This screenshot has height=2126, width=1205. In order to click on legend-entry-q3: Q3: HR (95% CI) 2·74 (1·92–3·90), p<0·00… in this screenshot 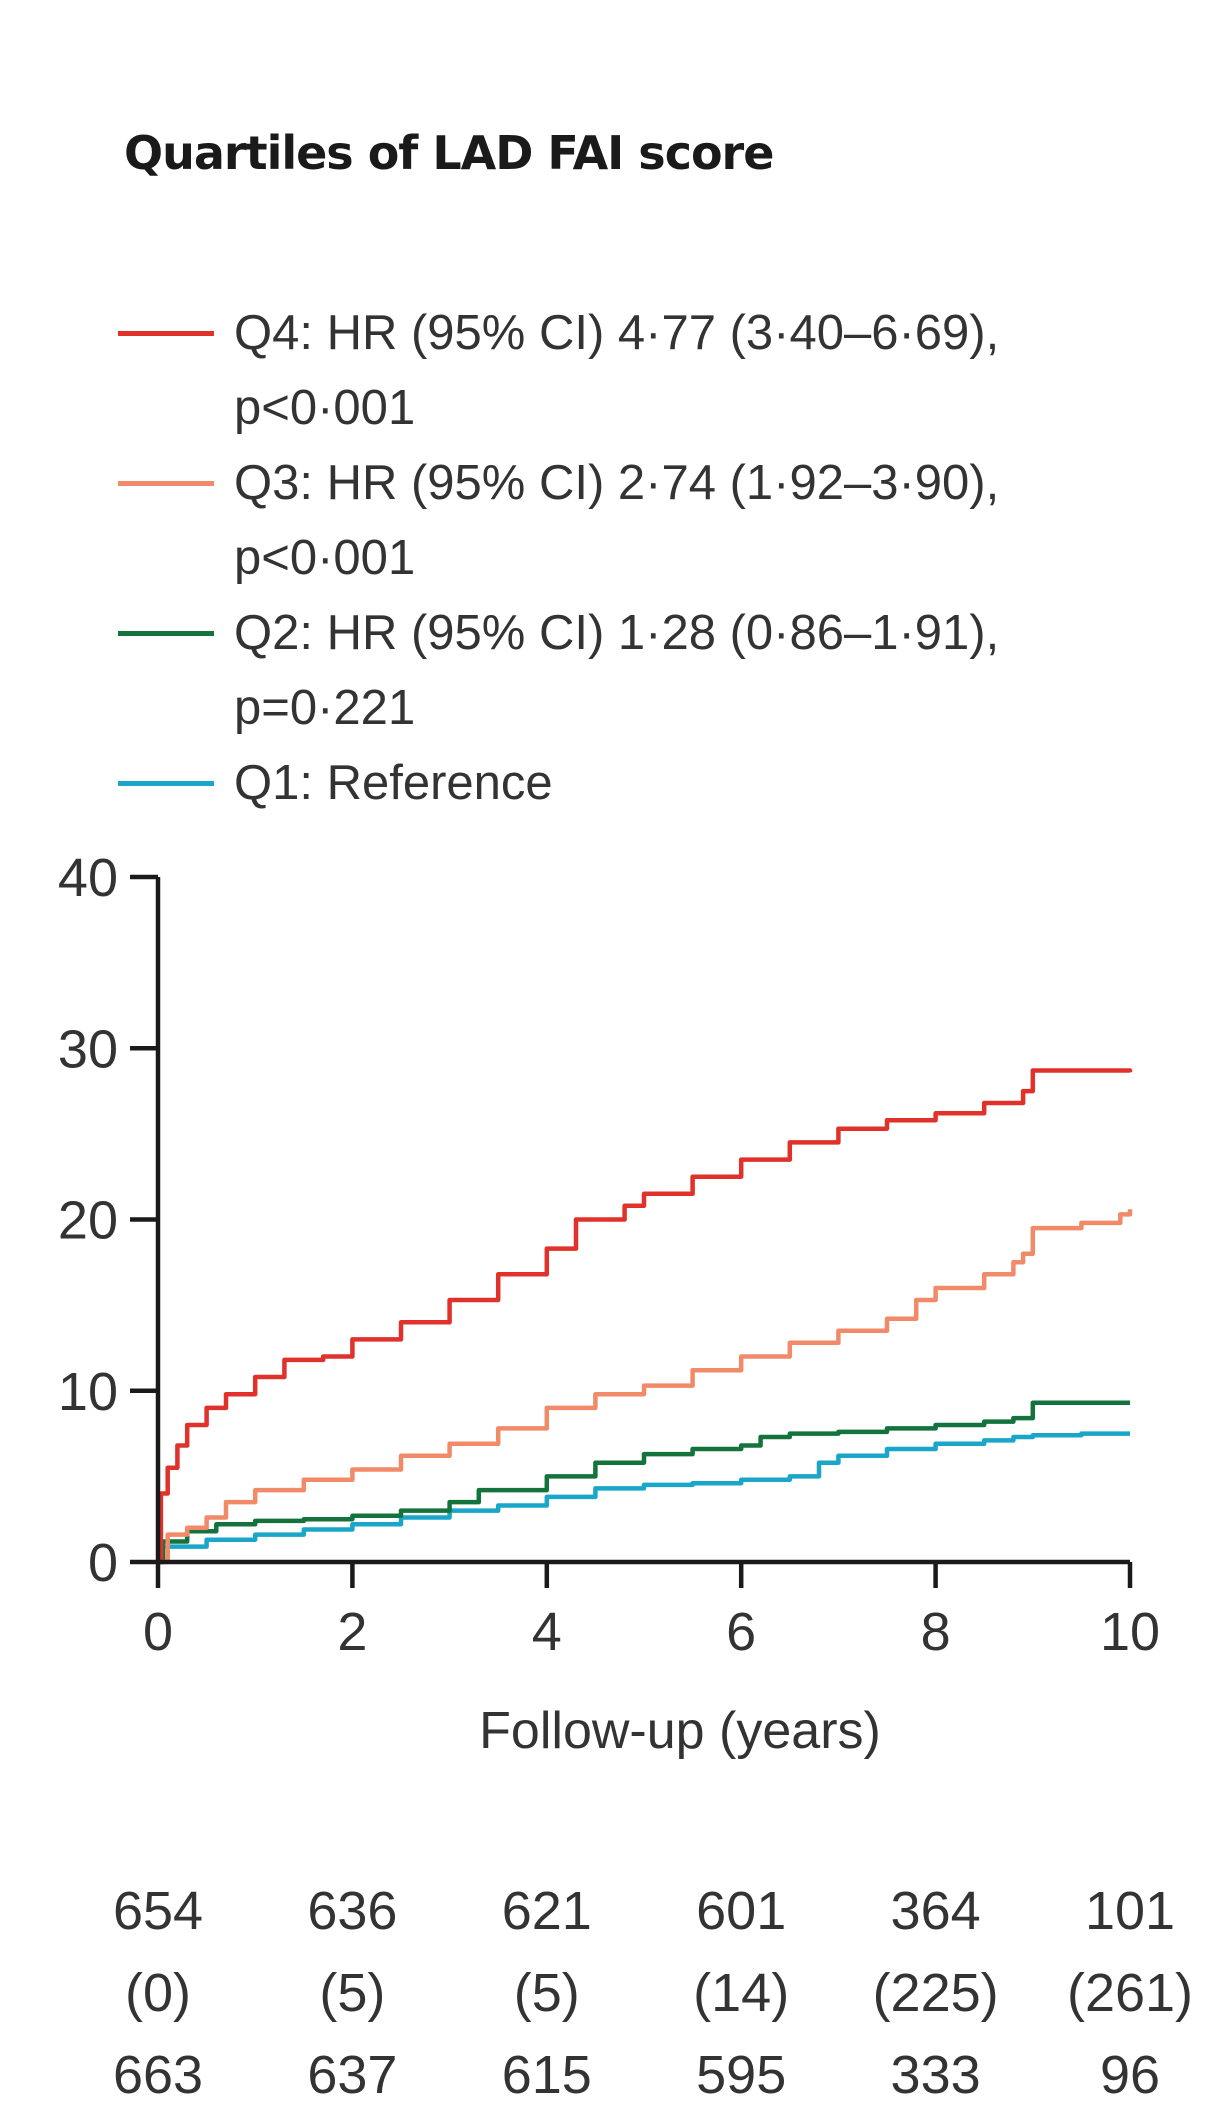, I will do `click(558, 521)`.